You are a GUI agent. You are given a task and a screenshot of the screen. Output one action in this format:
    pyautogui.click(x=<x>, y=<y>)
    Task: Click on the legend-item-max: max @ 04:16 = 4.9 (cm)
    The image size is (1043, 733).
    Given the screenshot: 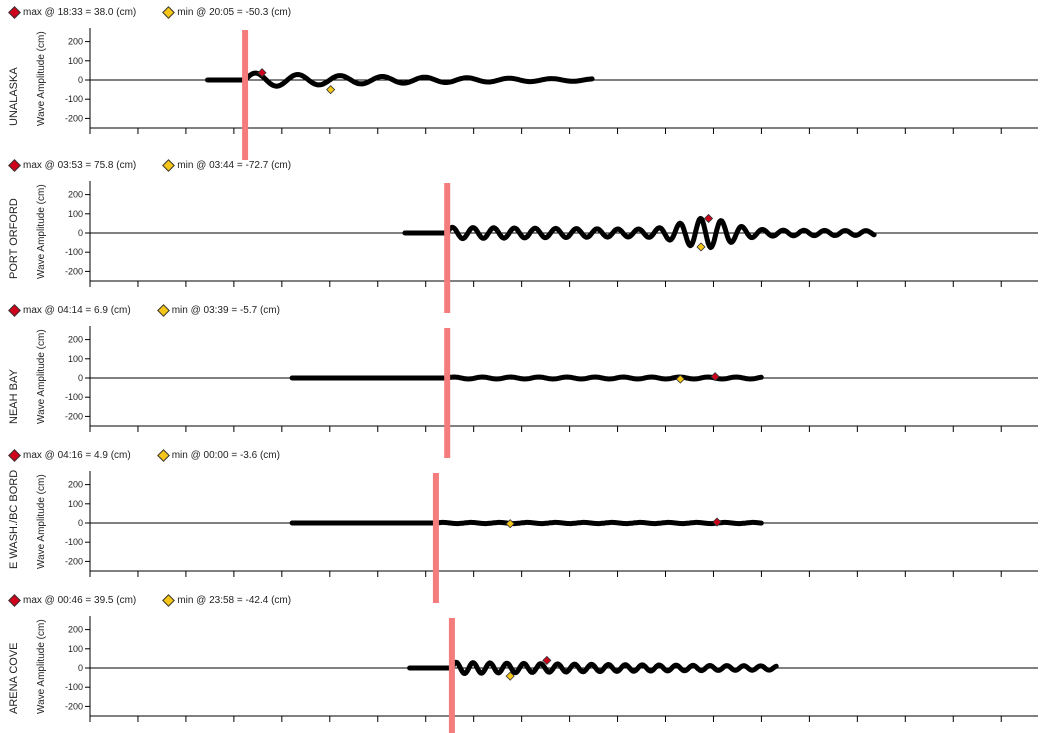 What is the action you would take?
    pyautogui.click(x=69, y=455)
    